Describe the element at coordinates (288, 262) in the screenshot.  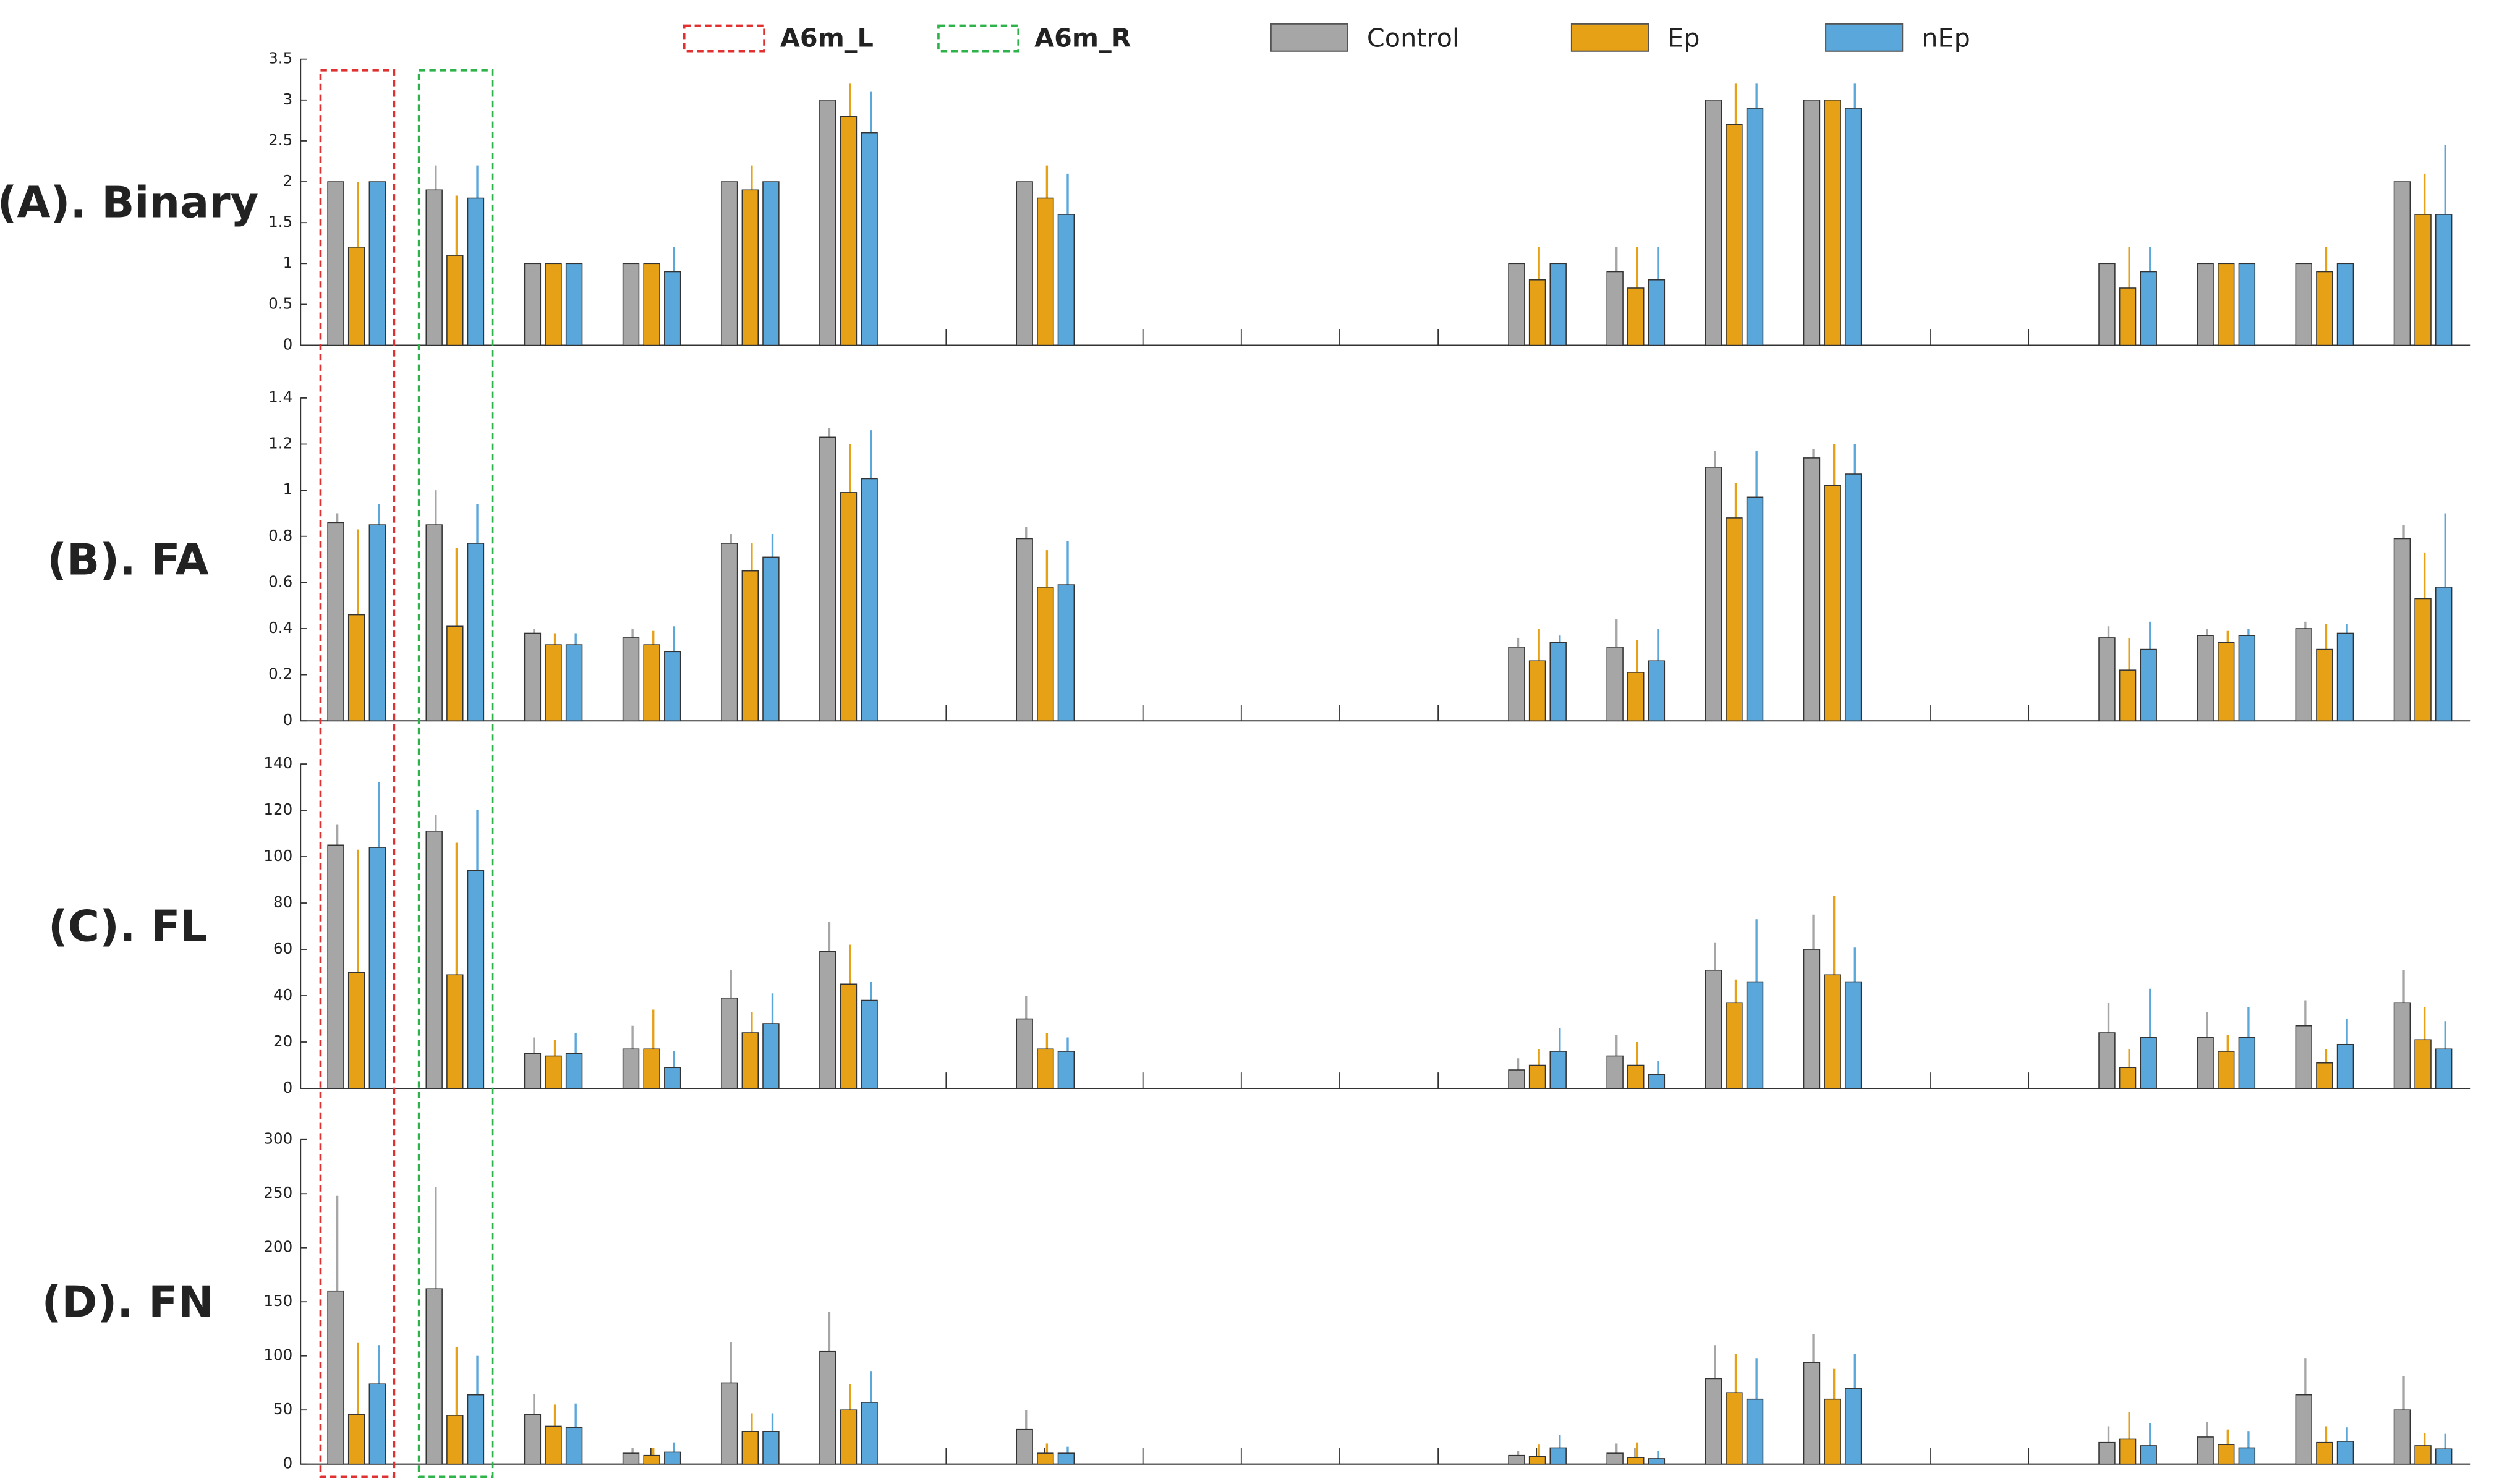
I see `y-tick-label: 1` at that location.